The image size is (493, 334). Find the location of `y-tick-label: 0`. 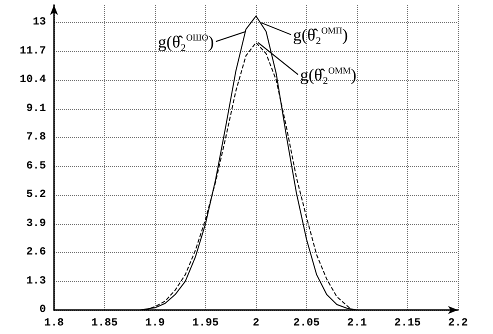

y-tick-label: 0 is located at coordinates (42, 310).